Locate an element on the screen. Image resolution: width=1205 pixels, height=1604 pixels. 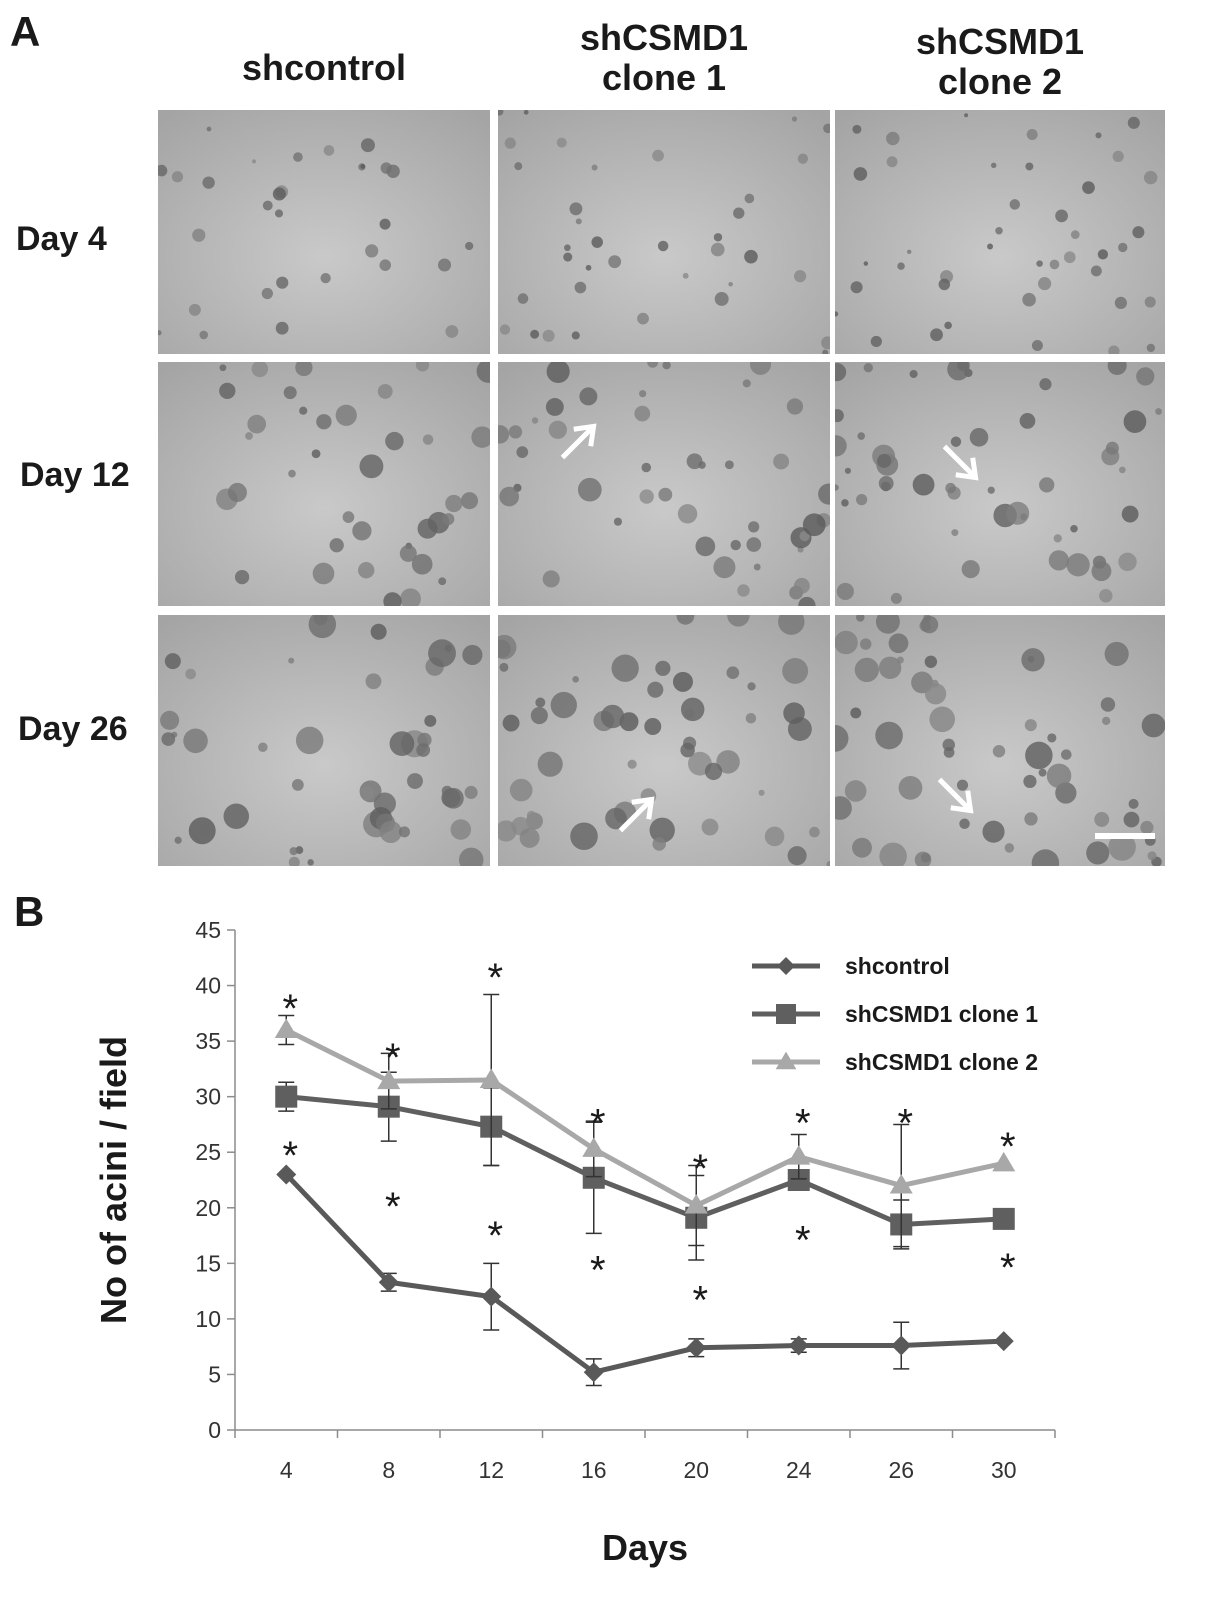
legend: shcontrol shCSMD1 clone 1 shCSMD1 clone 2 is located at coordinates (895, 1014).